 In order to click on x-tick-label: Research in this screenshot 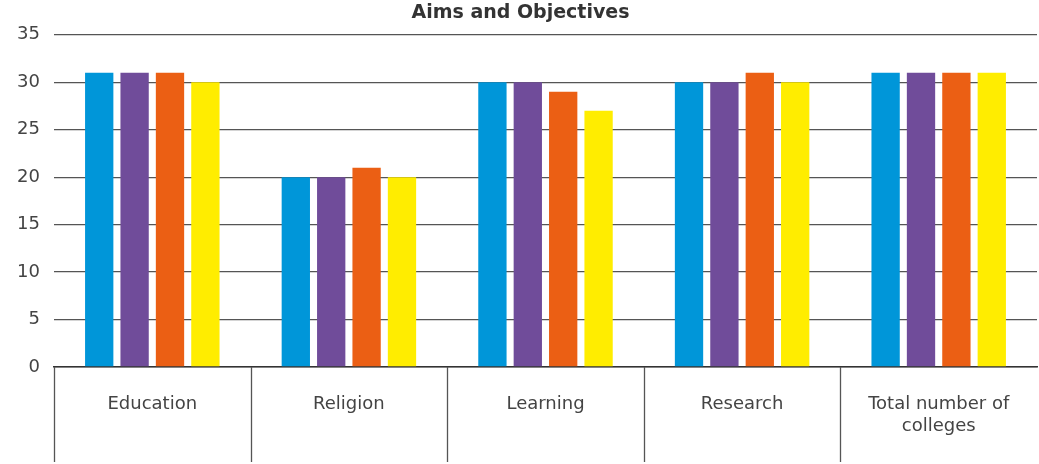, I will do `click(742, 402)`.